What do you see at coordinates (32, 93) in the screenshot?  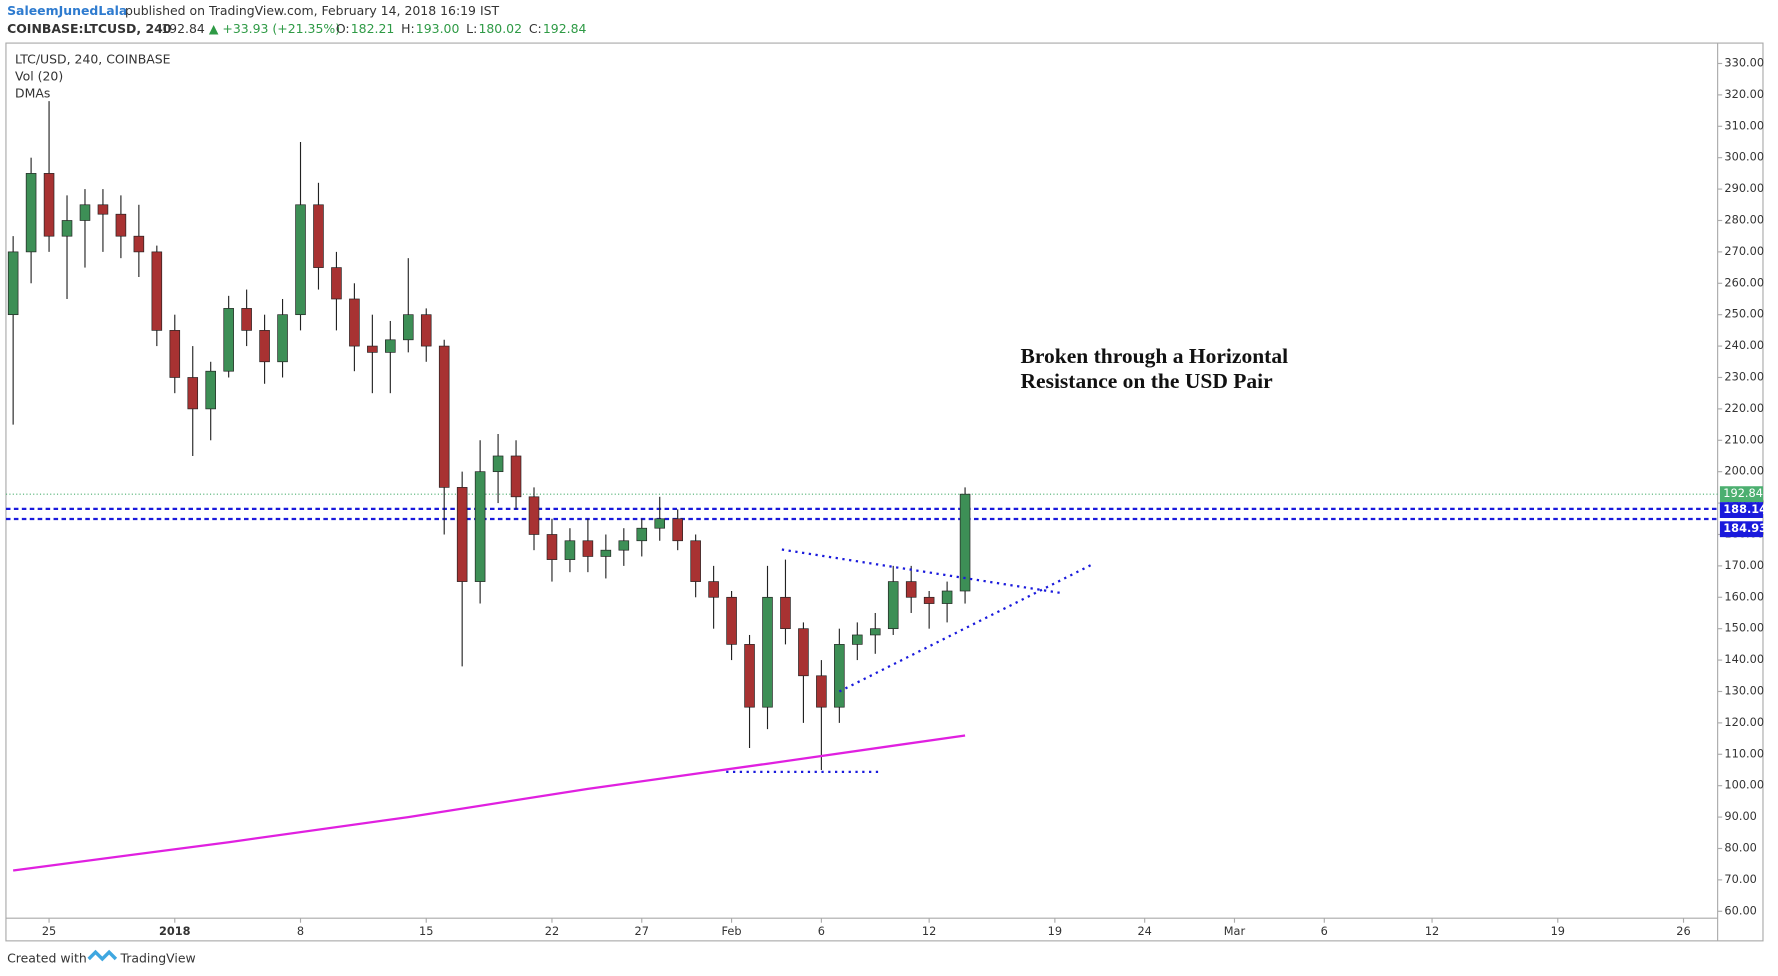 I see `legend-indicator: DMAs` at bounding box center [32, 93].